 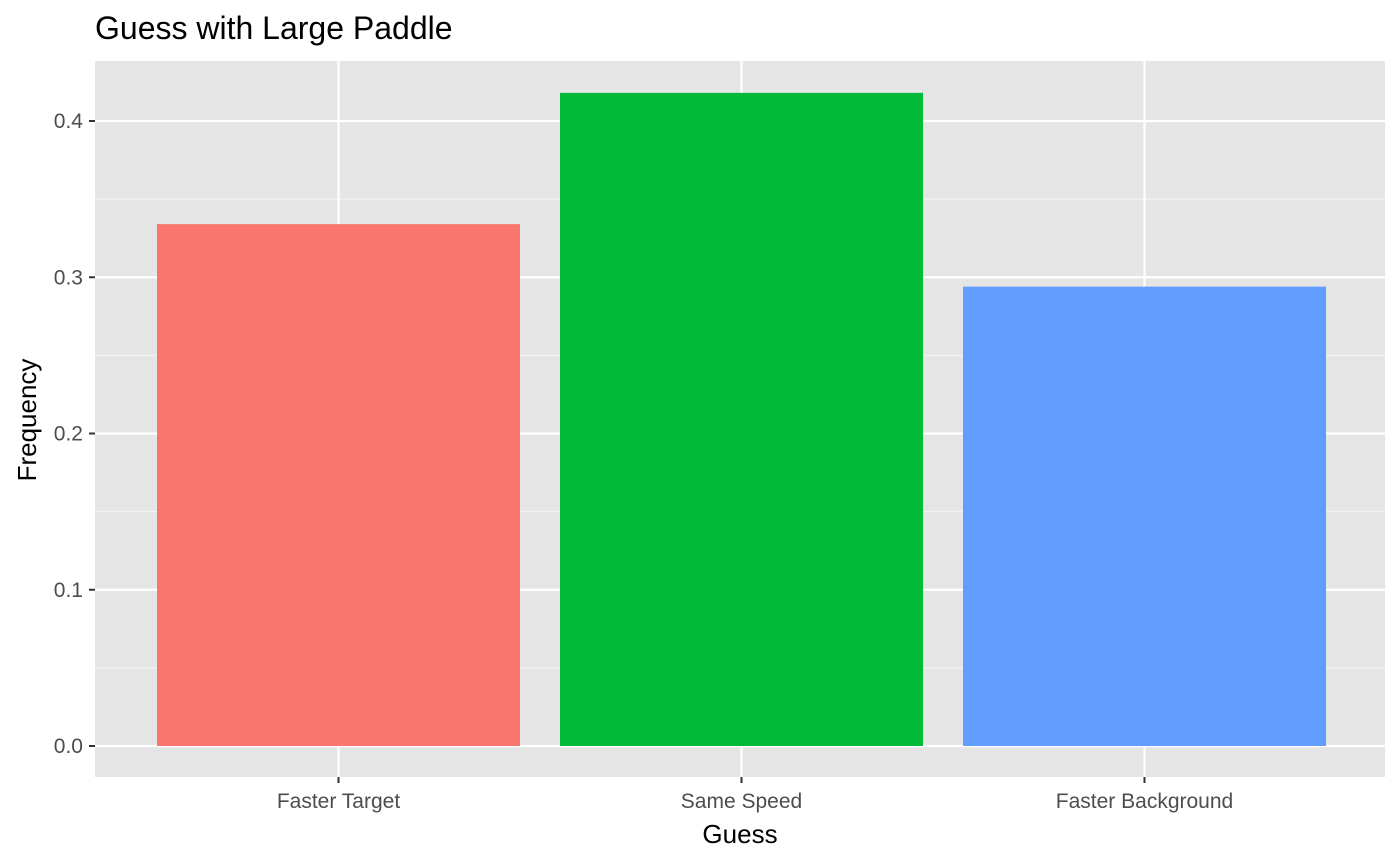 I want to click on x-tick-label: Same Speed, so click(x=741, y=801).